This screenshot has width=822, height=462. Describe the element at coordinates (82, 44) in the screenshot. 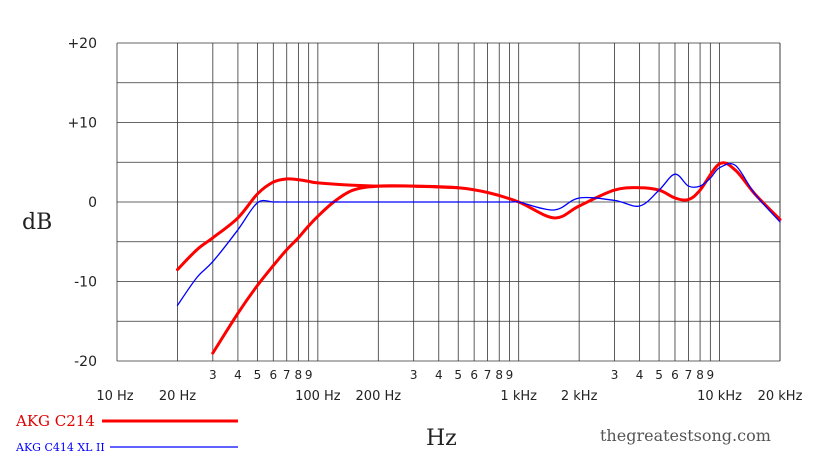

I see `y-tick-label: +20` at that location.